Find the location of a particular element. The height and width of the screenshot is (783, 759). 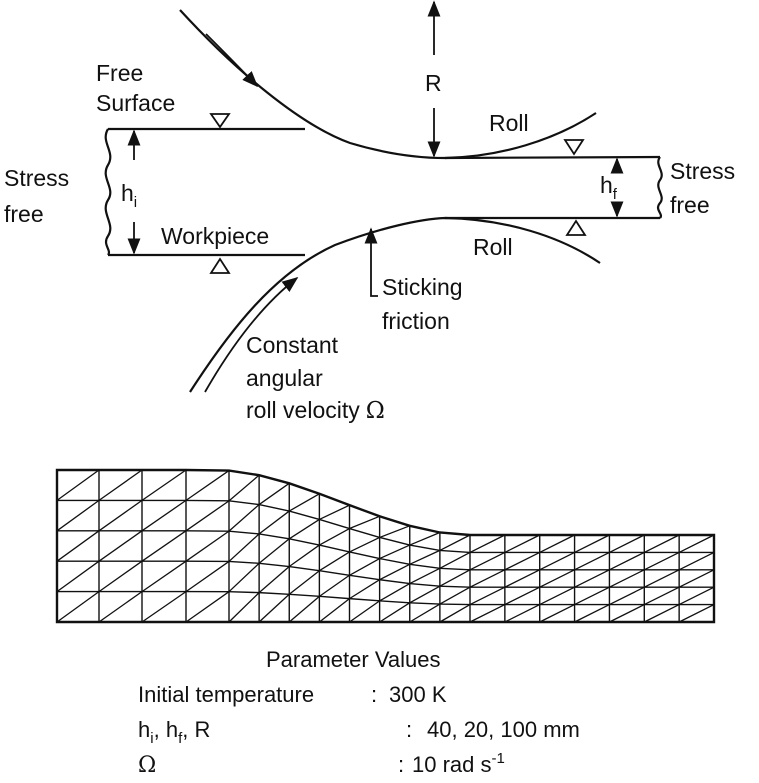

left-wavy-boundary is located at coordinates (108, 192).